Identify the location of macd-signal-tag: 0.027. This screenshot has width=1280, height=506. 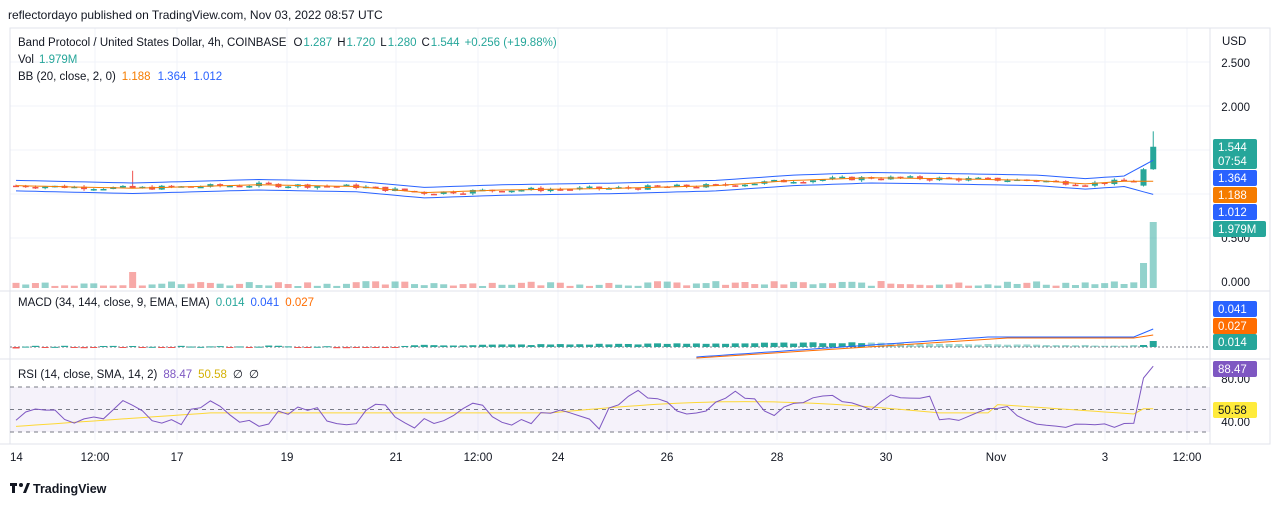
(1235, 326).